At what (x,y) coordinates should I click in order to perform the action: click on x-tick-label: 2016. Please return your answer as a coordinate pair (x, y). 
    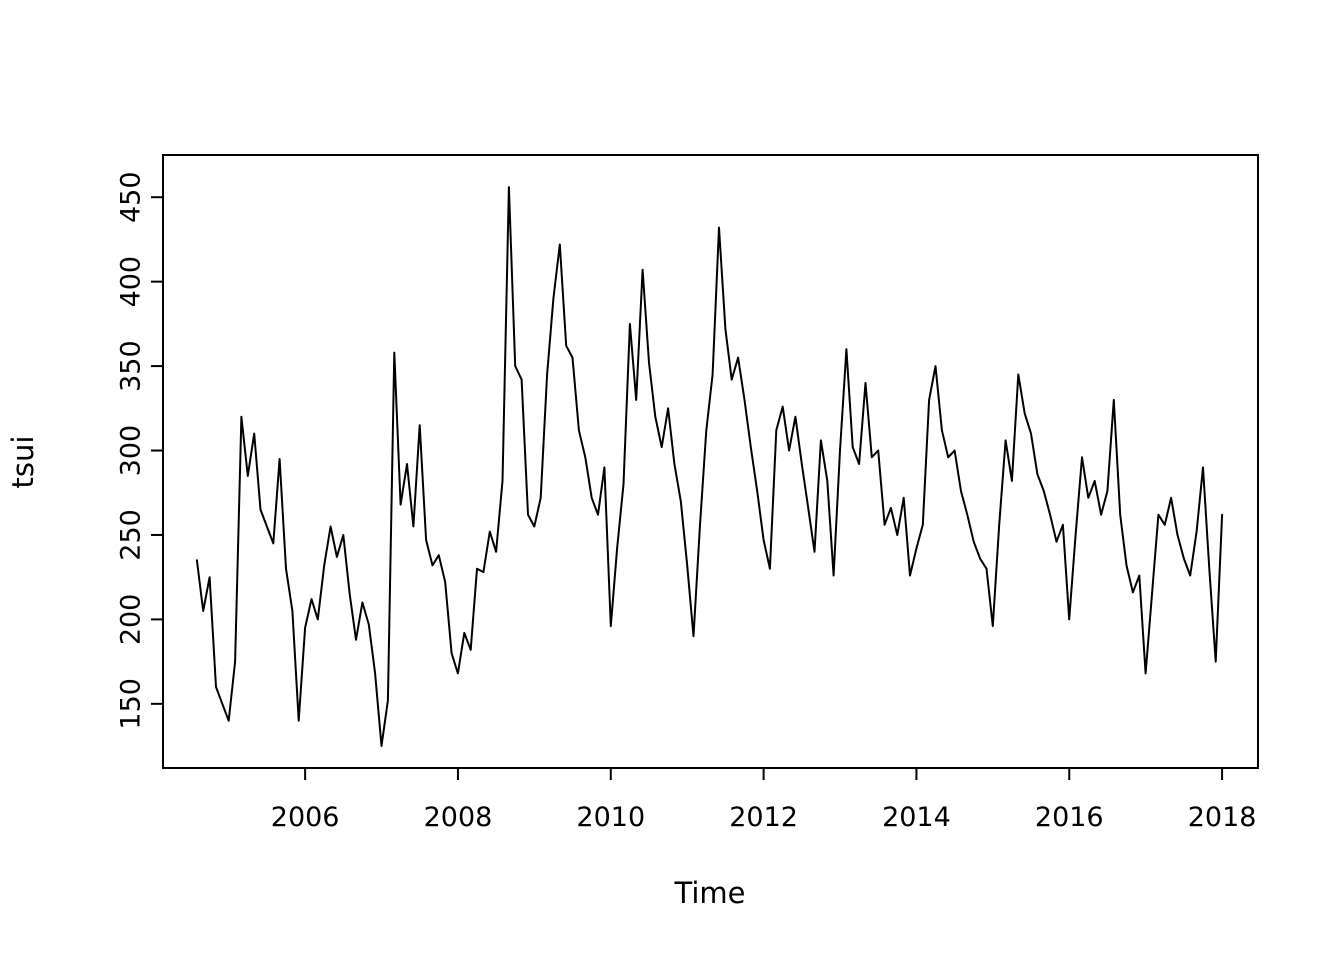
    Looking at the image, I should click on (1069, 817).